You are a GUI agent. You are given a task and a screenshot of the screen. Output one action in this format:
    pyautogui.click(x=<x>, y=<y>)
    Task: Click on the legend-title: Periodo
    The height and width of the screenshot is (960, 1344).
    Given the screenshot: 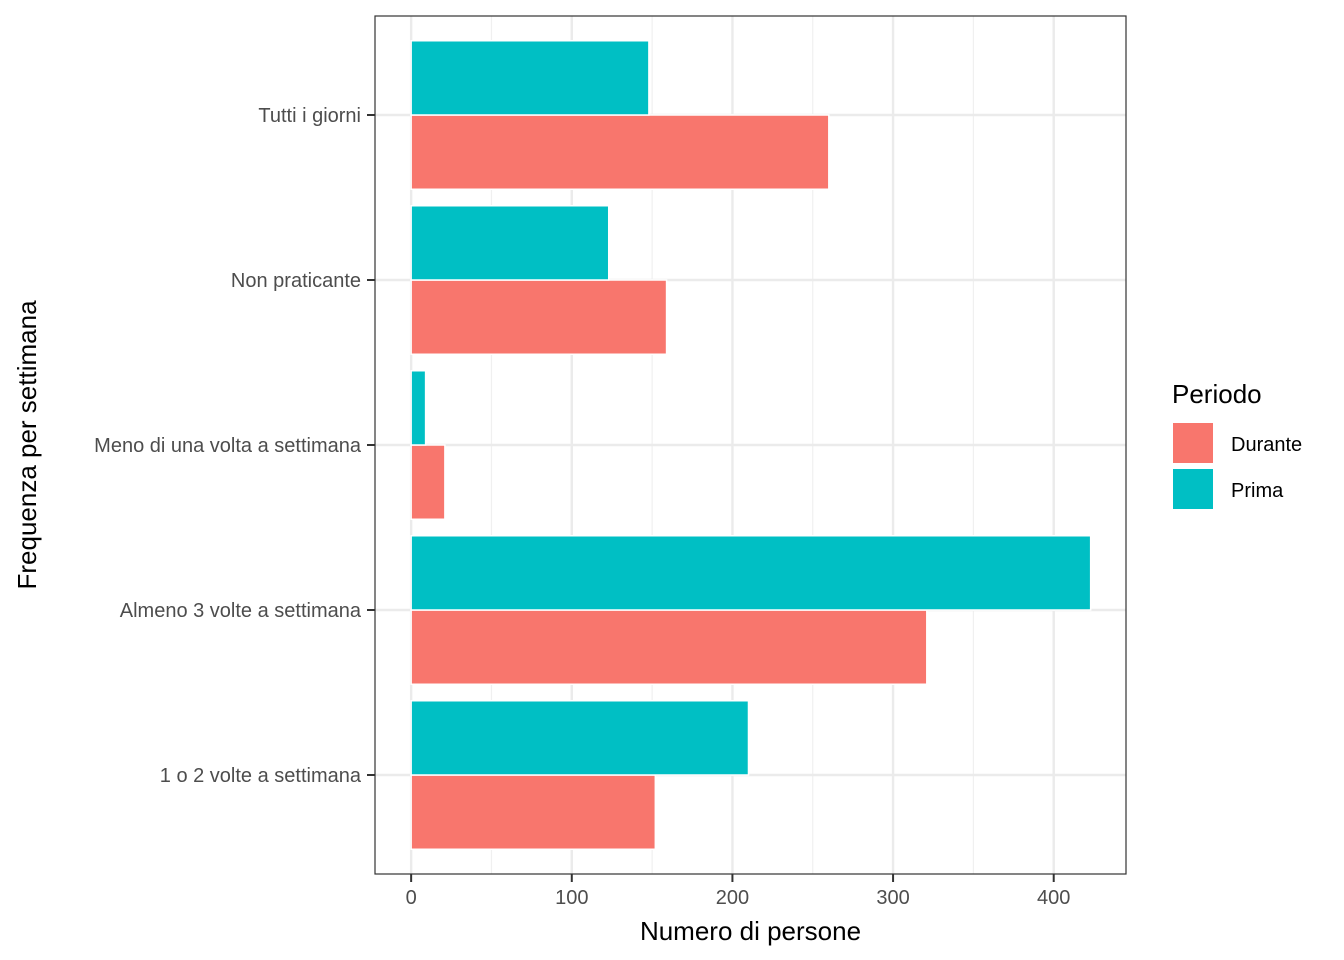 What is the action you would take?
    pyautogui.click(x=1217, y=394)
    